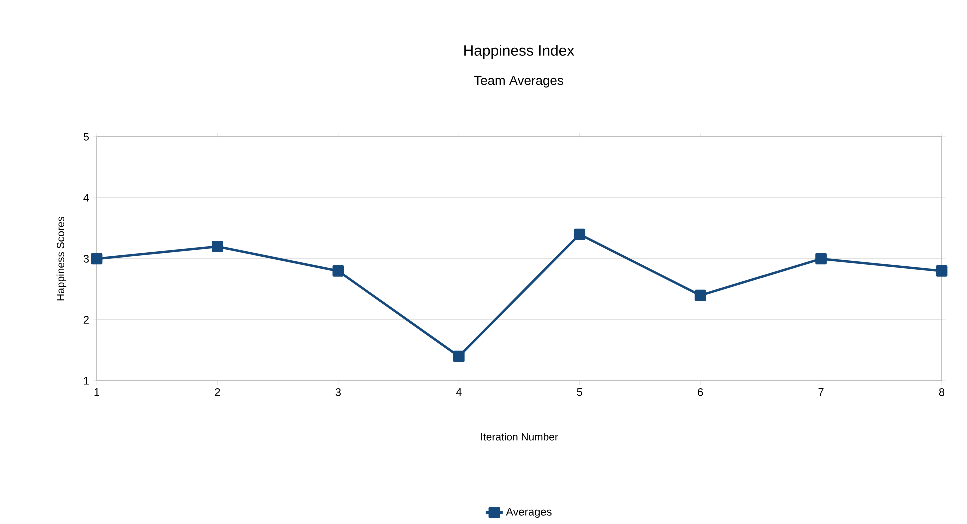 Image resolution: width=967 pixels, height=524 pixels. Describe the element at coordinates (87, 198) in the screenshot. I see `y-tick-label: 4` at that location.